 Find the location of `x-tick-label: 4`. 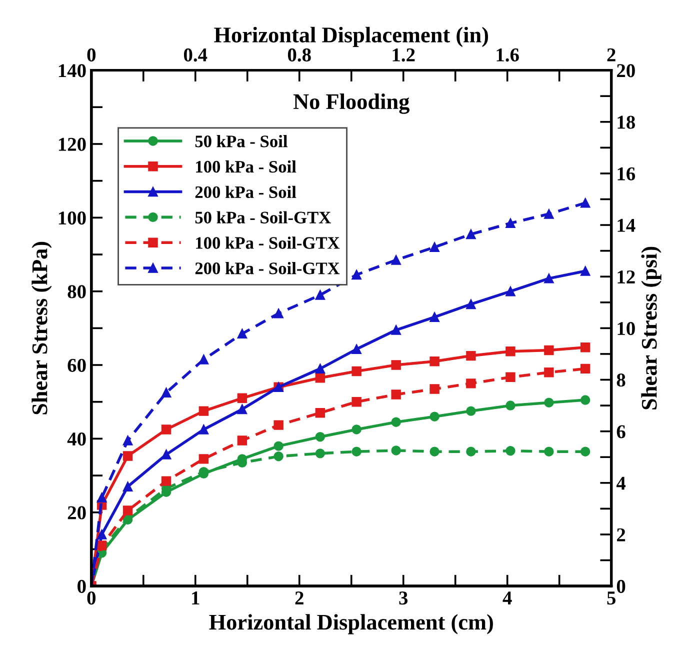

x-tick-label: 4 is located at coordinates (507, 598).